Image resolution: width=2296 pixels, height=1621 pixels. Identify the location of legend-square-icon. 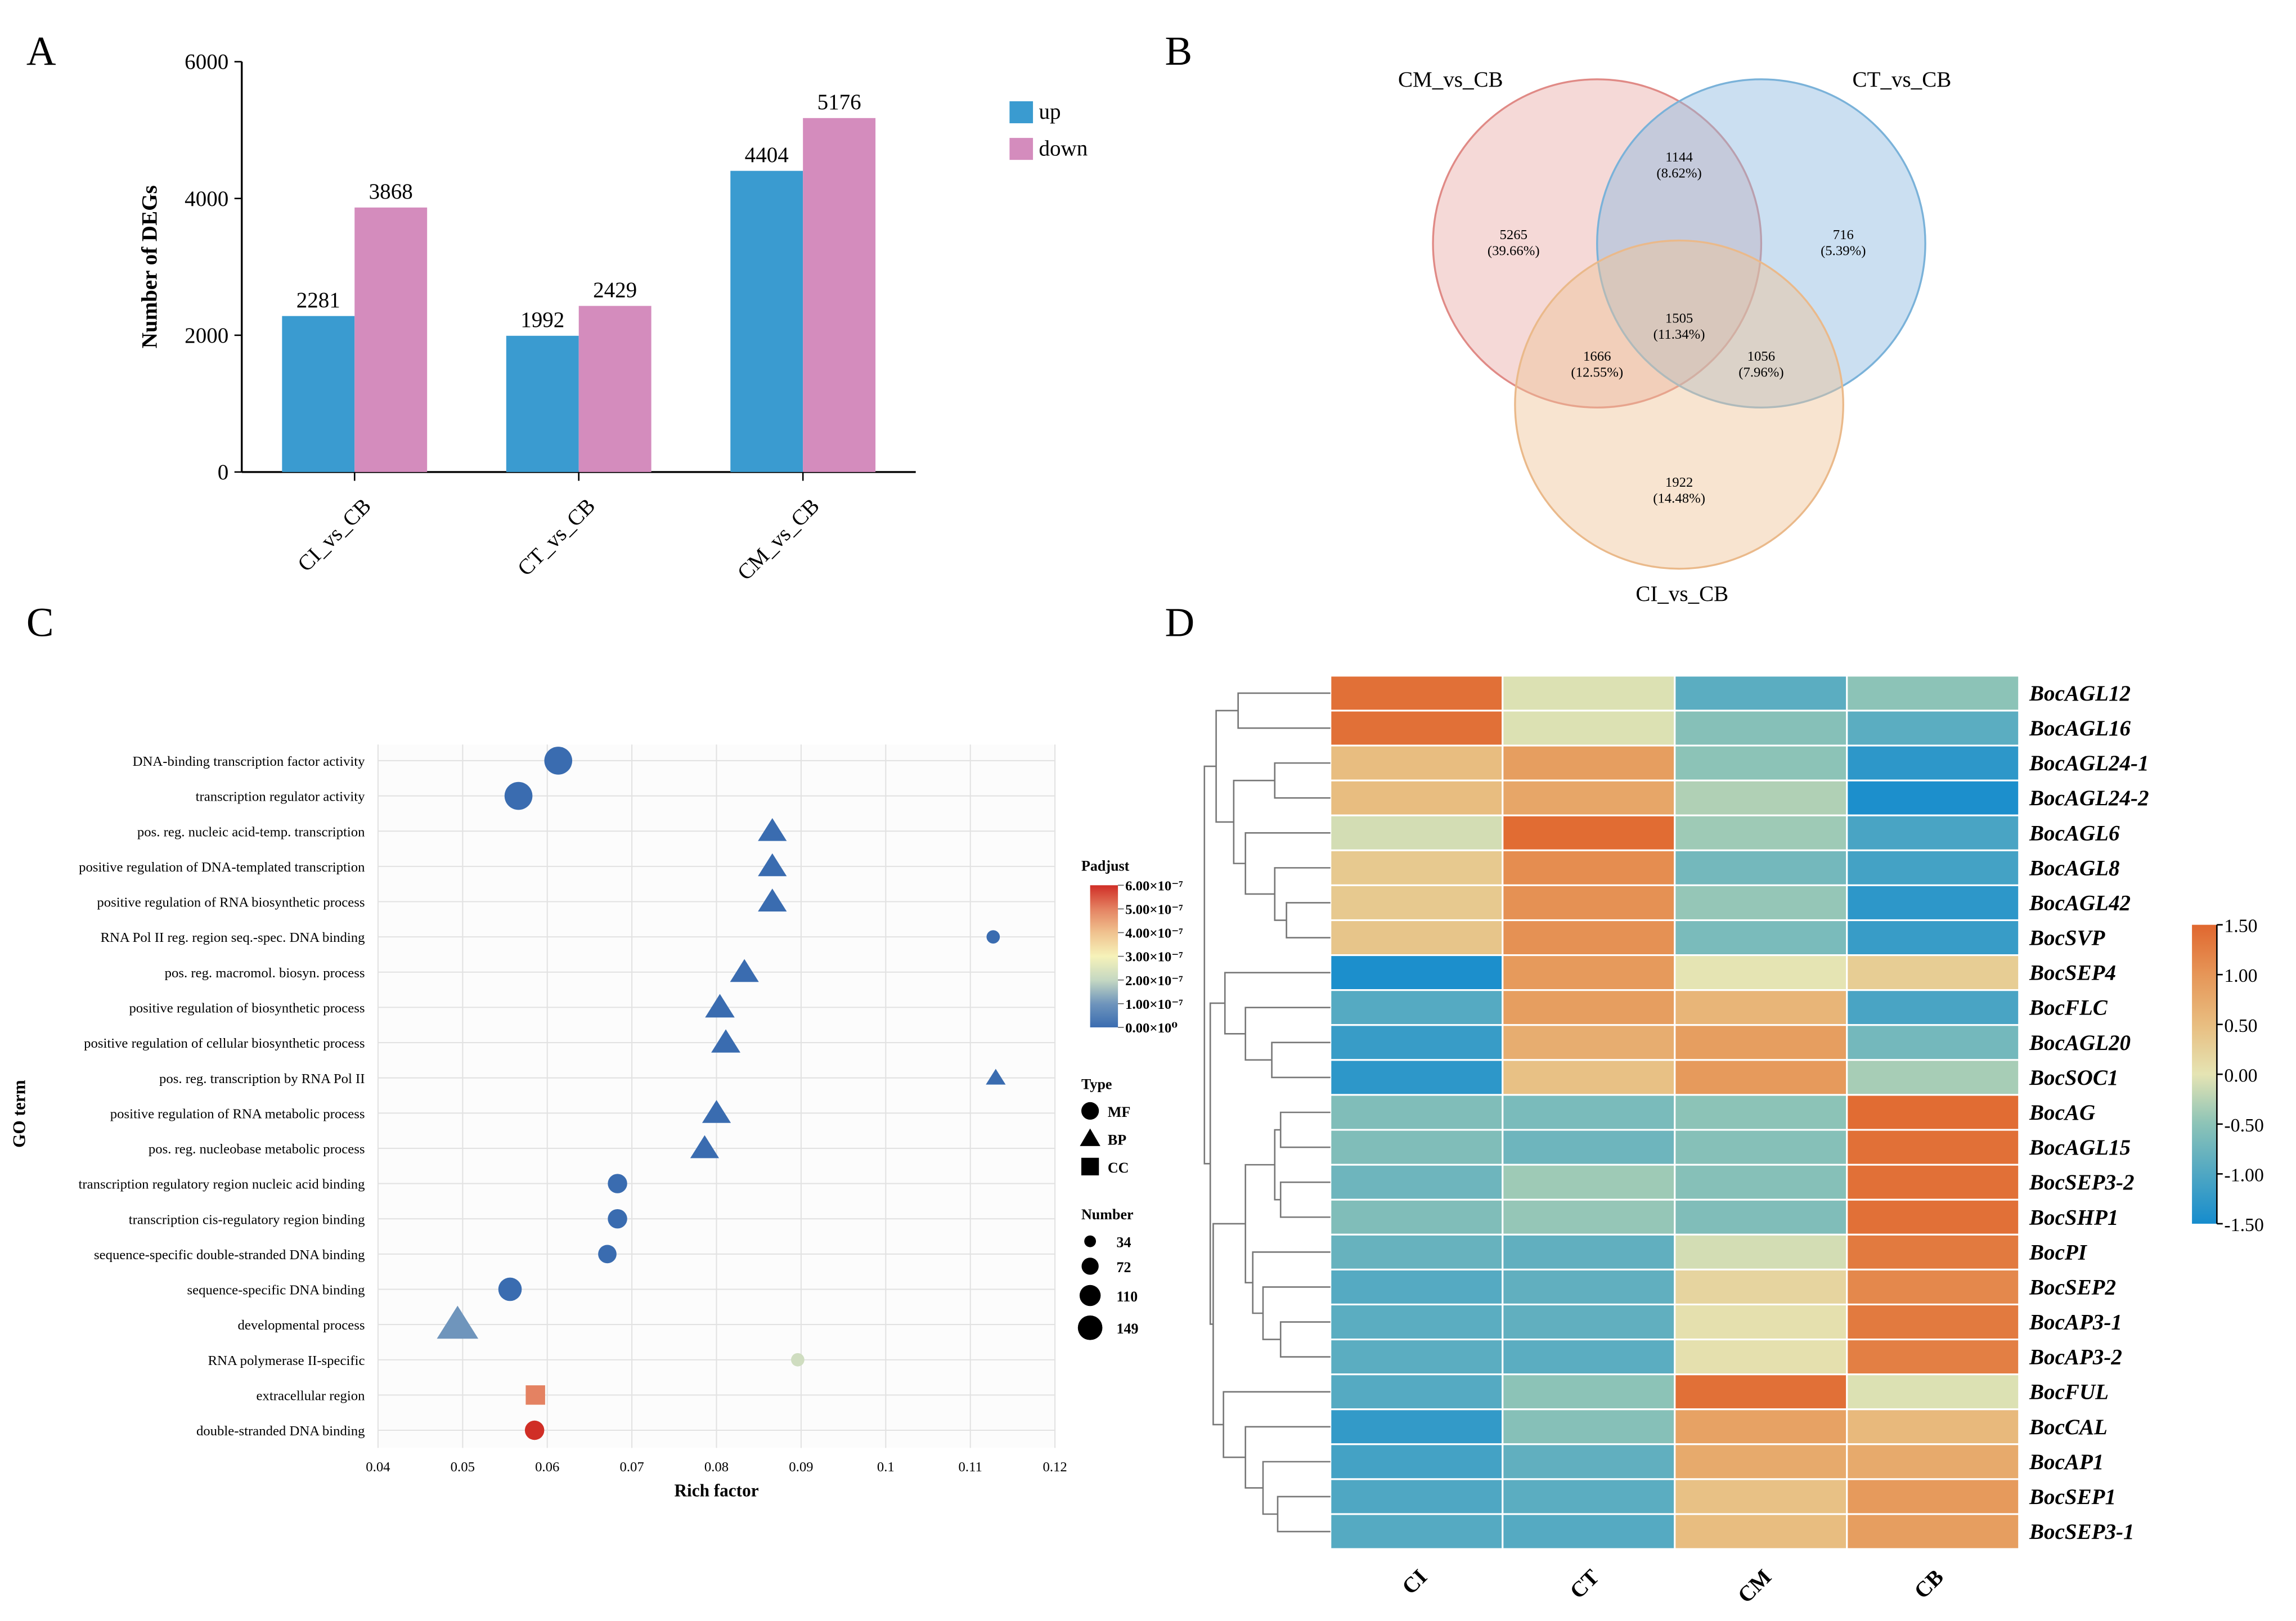
(1090, 1166).